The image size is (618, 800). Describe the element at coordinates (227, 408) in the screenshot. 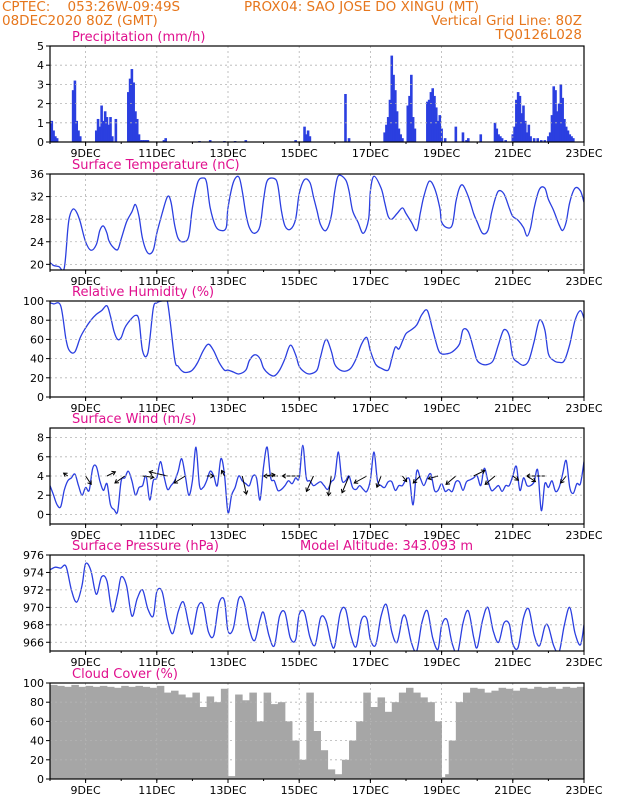

I see `rh-xtick-label: 13DEC` at that location.